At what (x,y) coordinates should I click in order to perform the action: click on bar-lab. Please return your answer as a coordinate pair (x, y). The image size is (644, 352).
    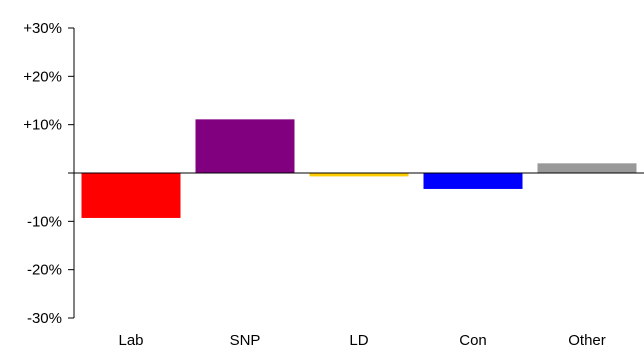
    Looking at the image, I should click on (131, 195).